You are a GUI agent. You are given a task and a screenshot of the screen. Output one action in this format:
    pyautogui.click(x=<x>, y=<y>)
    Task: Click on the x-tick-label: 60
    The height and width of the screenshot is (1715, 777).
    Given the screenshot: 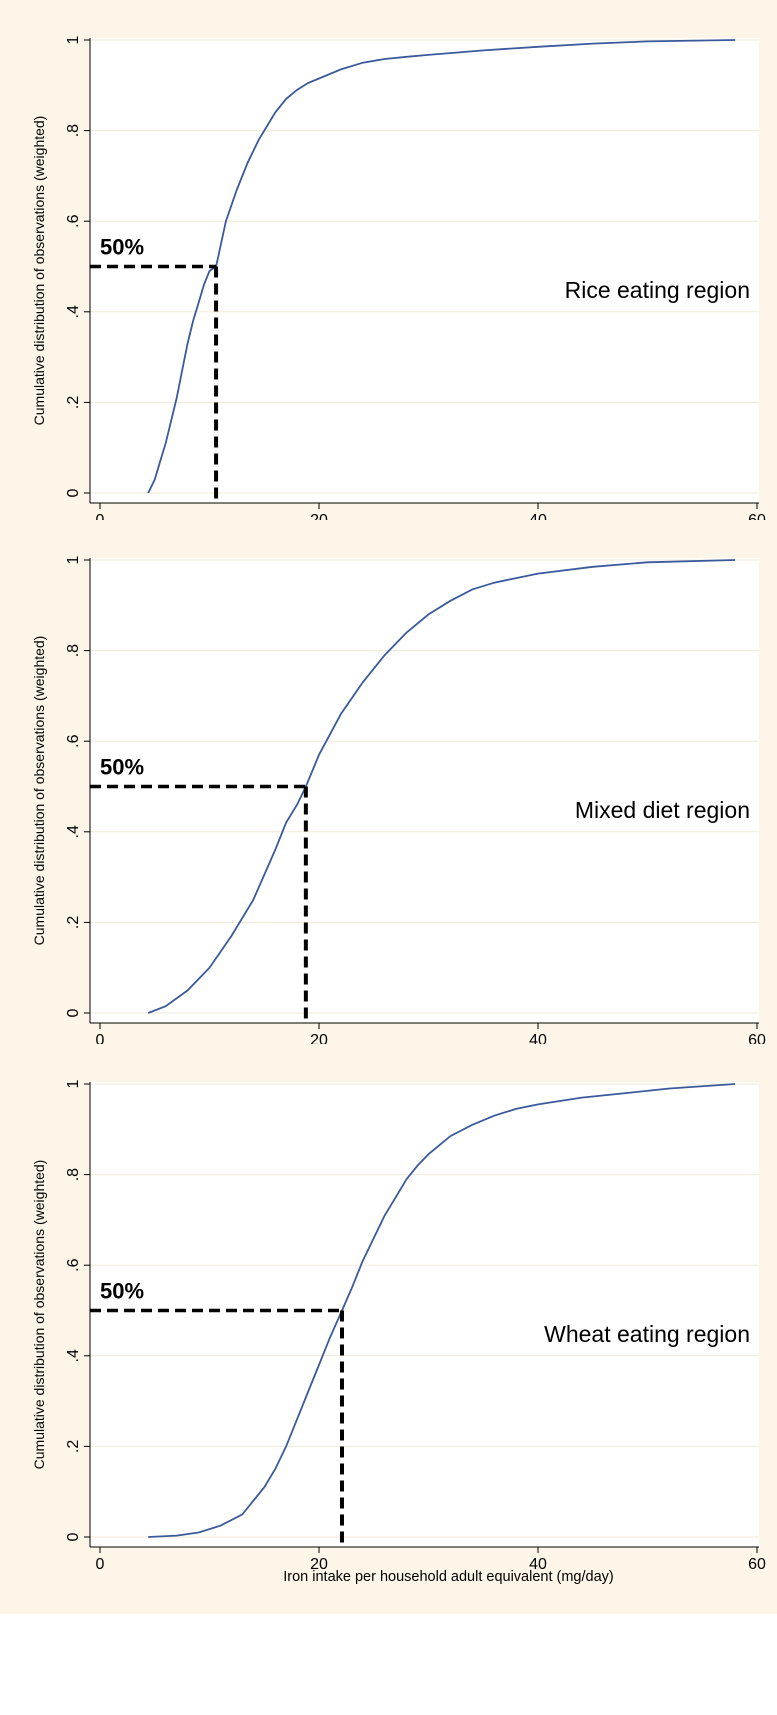 What is the action you would take?
    pyautogui.click(x=757, y=1564)
    